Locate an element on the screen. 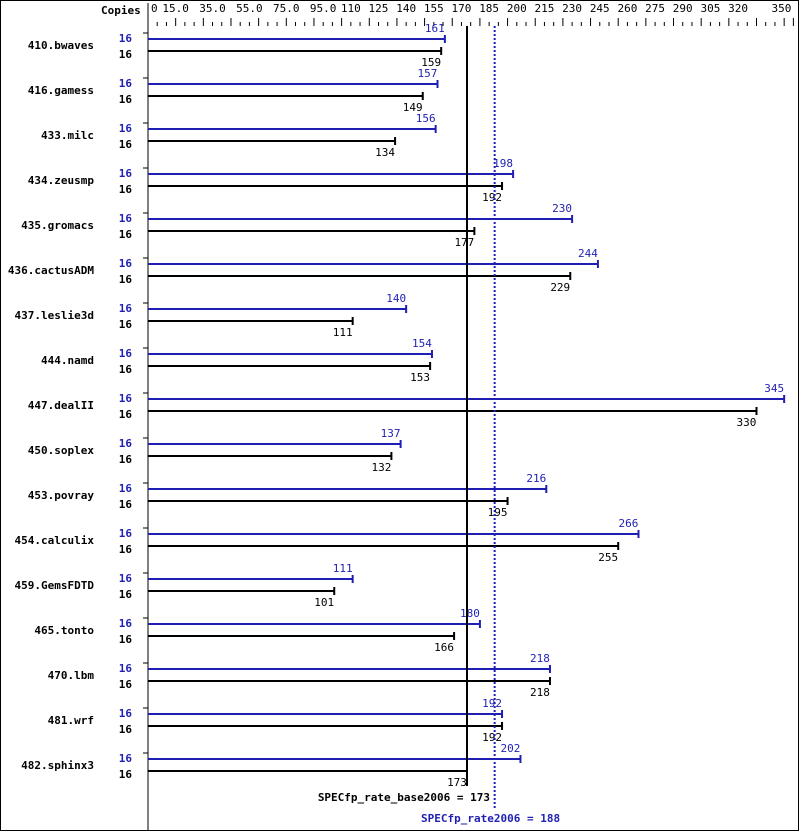 Image resolution: width=799 pixels, height=831 pixels. base-reference-label: SPECfp_rate_base2006 = 173 is located at coordinates (404, 797).